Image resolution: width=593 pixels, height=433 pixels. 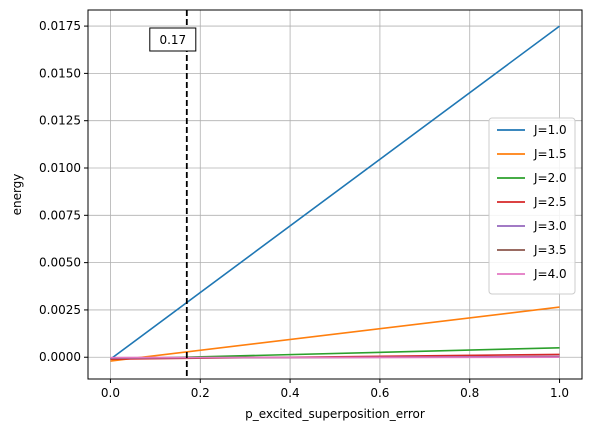 I want to click on x-tick-label: 0.8, so click(x=469, y=393).